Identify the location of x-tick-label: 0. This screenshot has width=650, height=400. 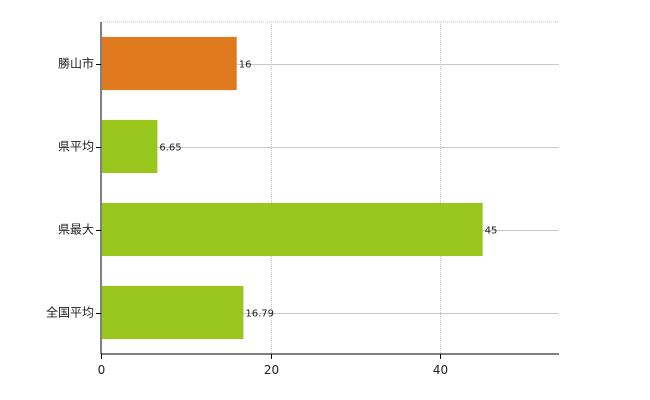
(102, 370).